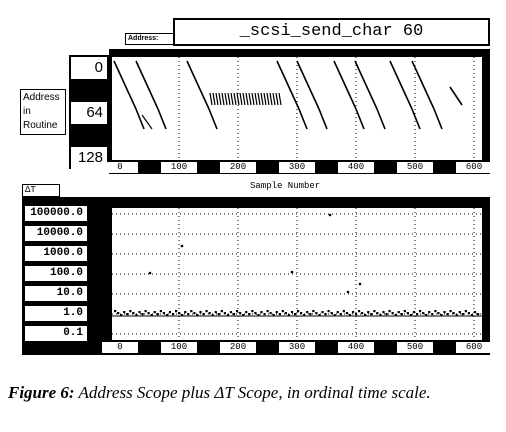 This screenshot has height=432, width=506. Describe the element at coordinates (89, 158) in the screenshot. I see `address-y-label-128: 128` at that location.